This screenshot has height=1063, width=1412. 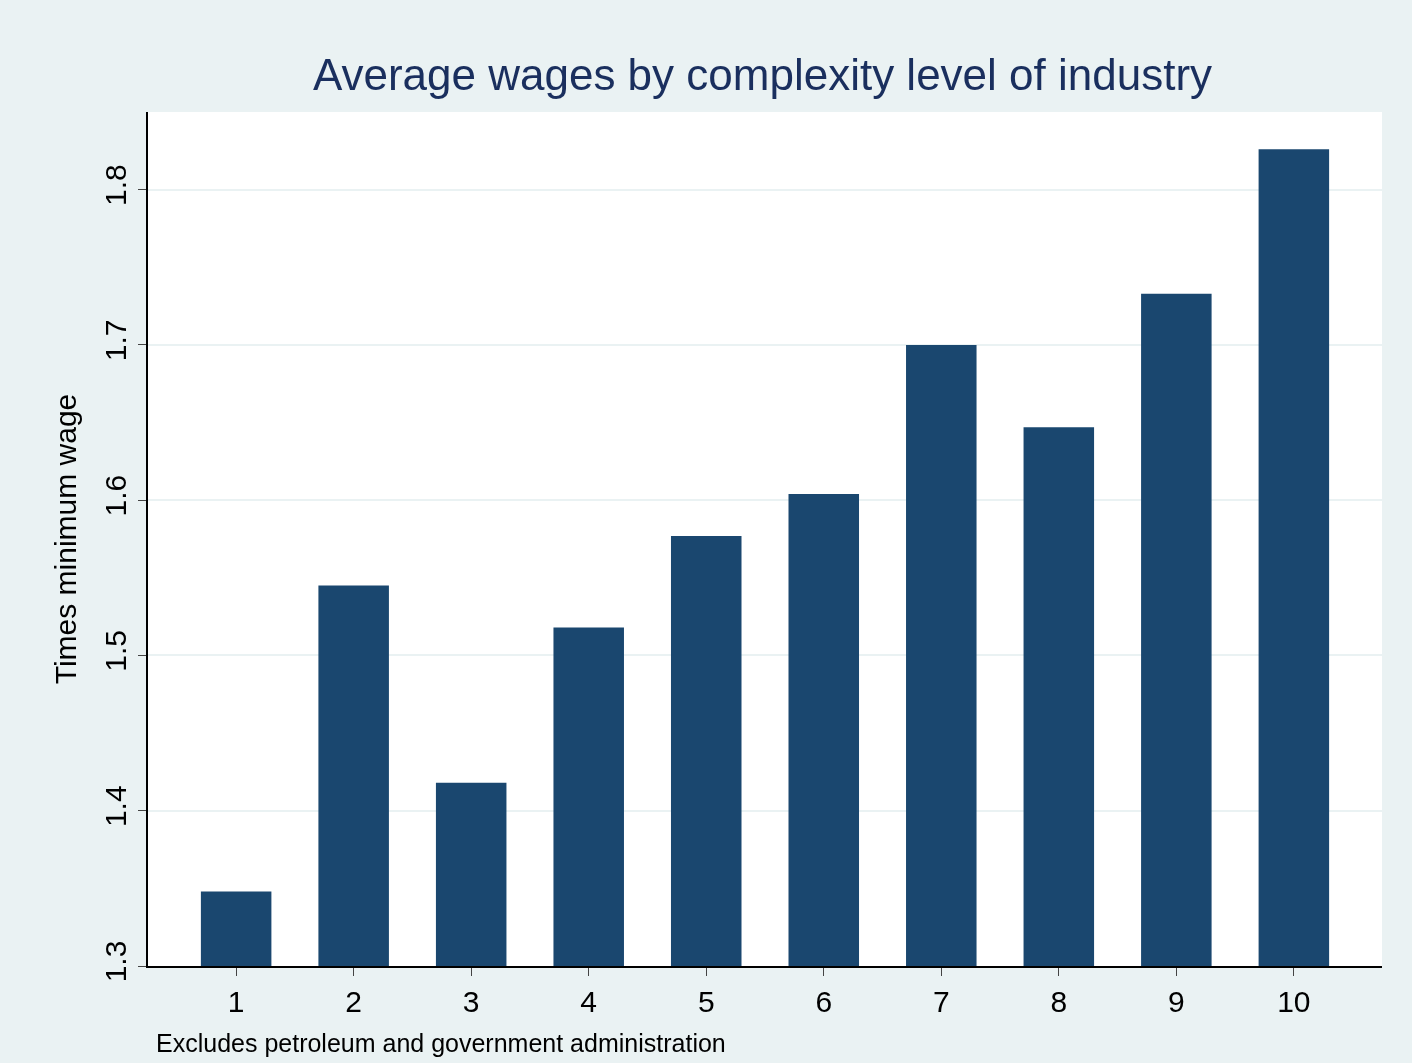 What do you see at coordinates (116, 340) in the screenshot?
I see `y-tick-label: 1.7` at bounding box center [116, 340].